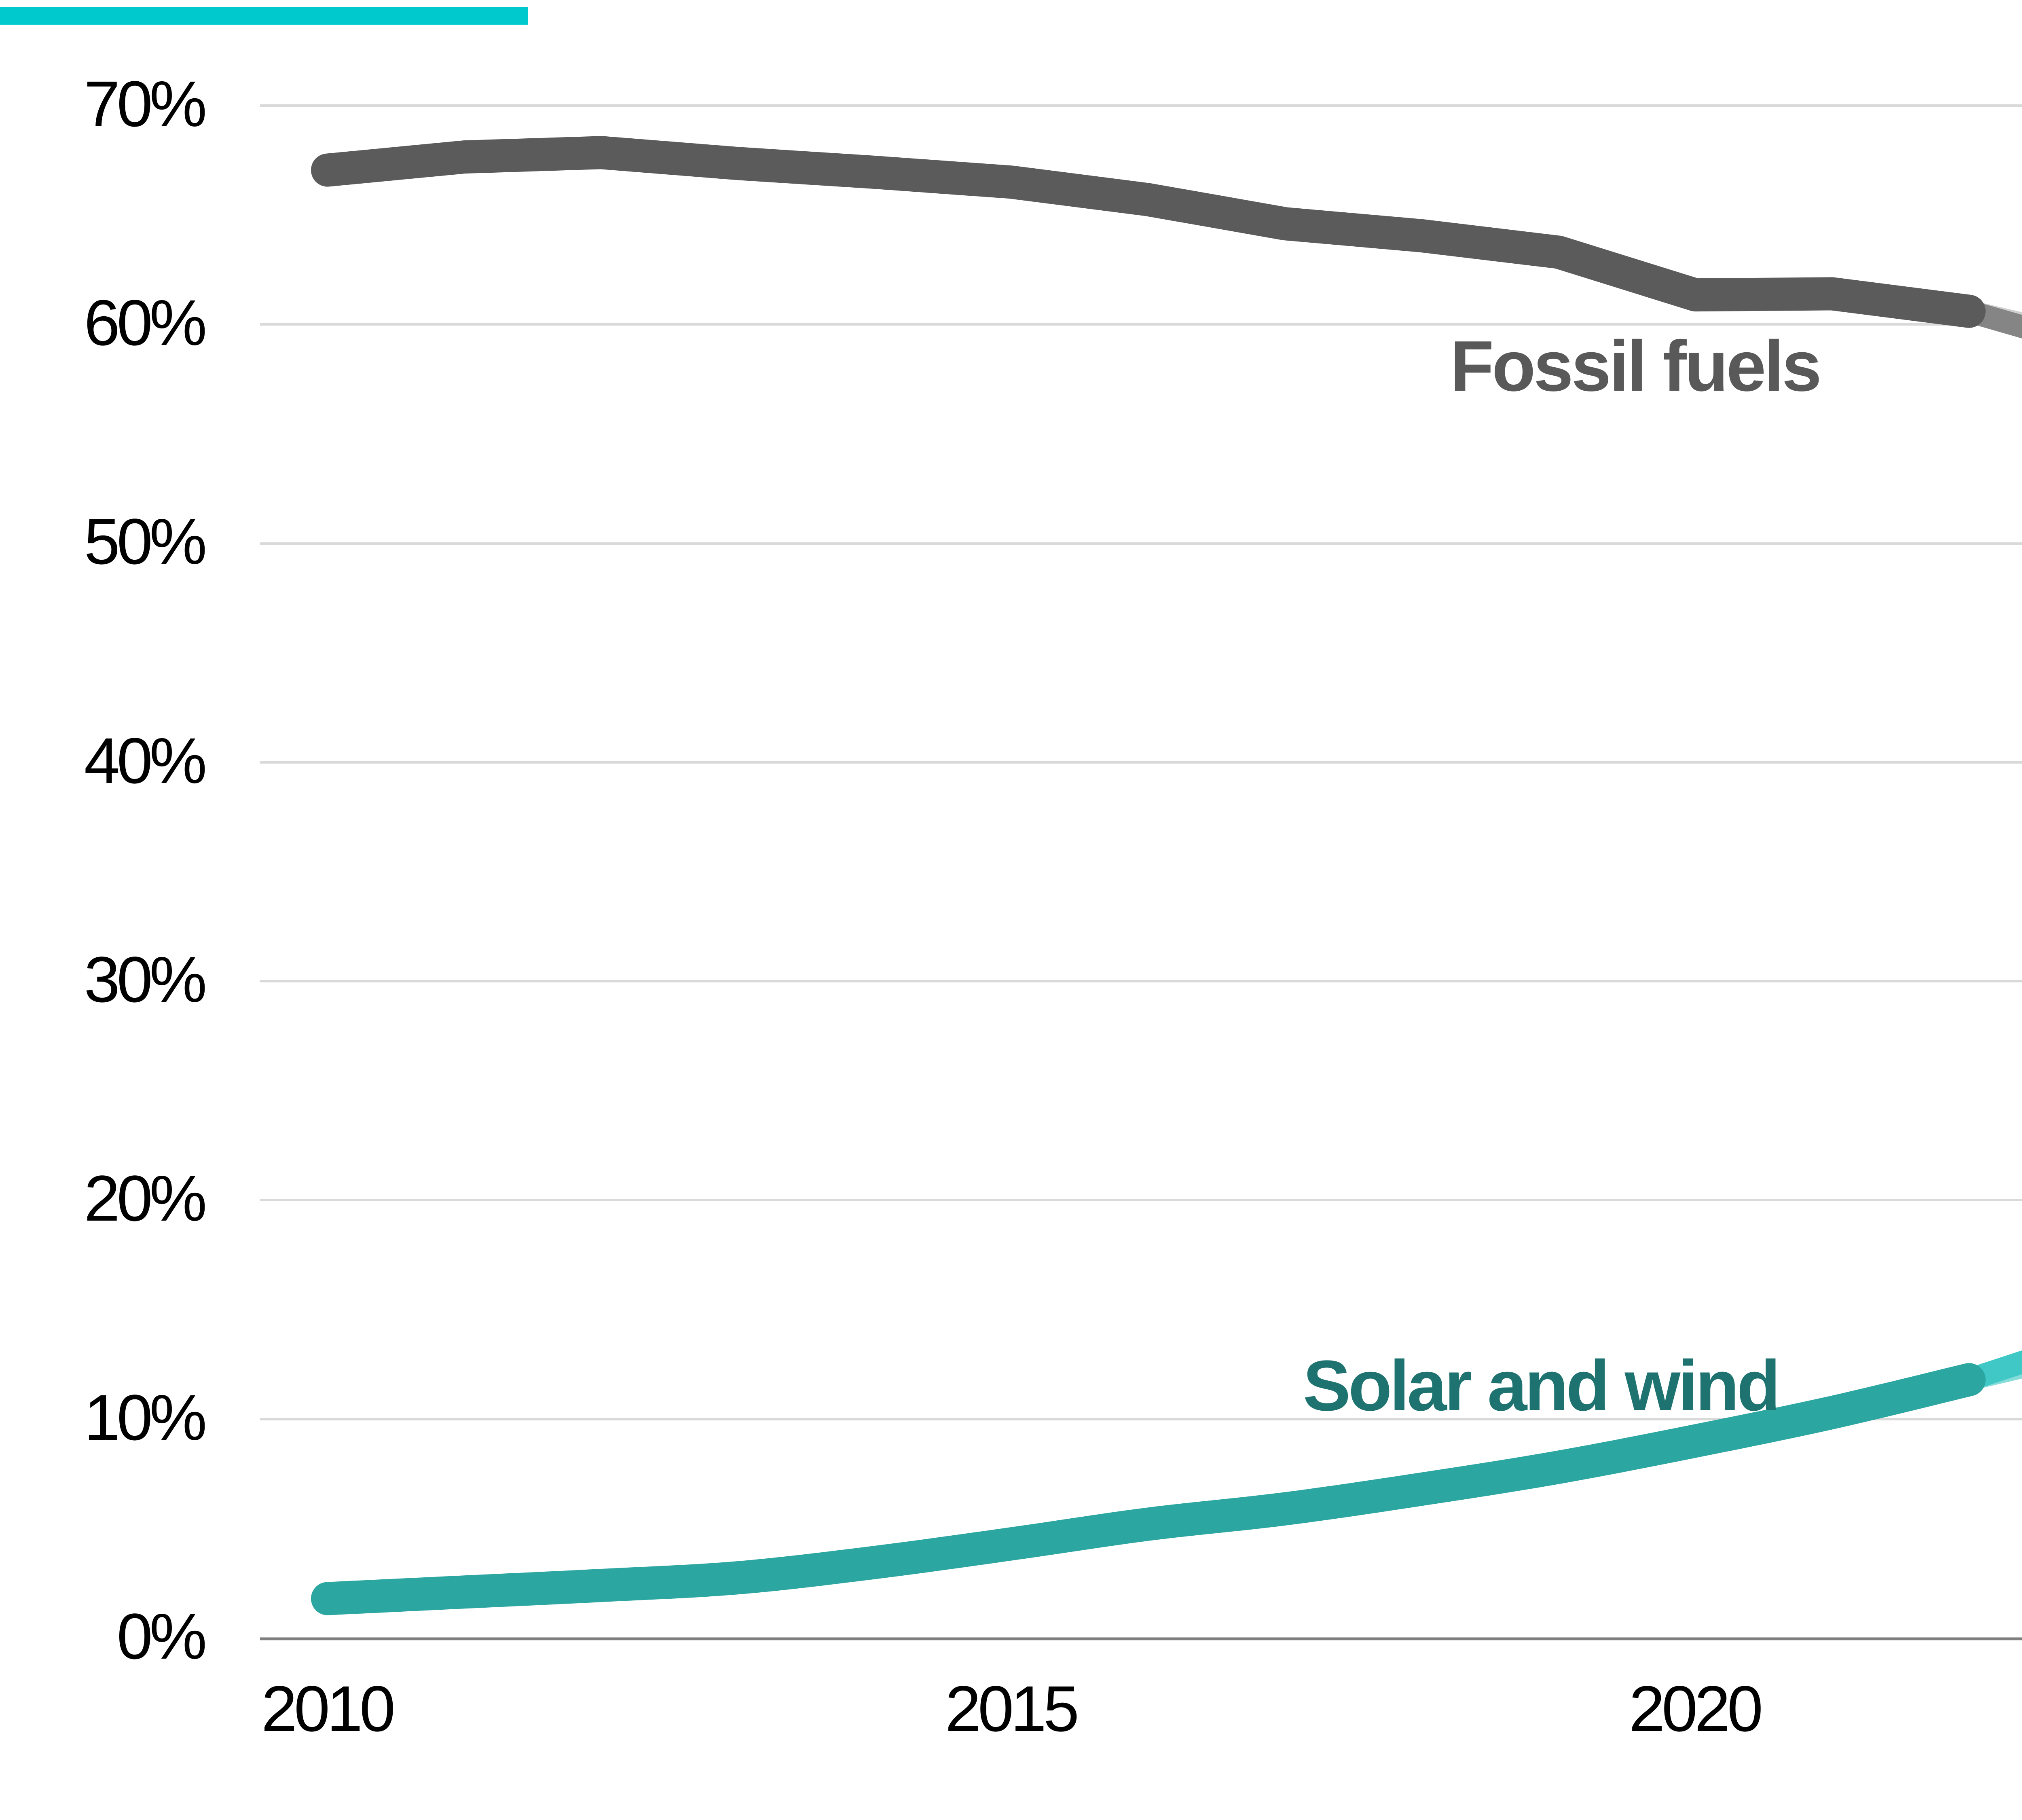 Image resolution: width=2022 pixels, height=1820 pixels. Describe the element at coordinates (144, 322) in the screenshot. I see `svg-text: 60%` at that location.